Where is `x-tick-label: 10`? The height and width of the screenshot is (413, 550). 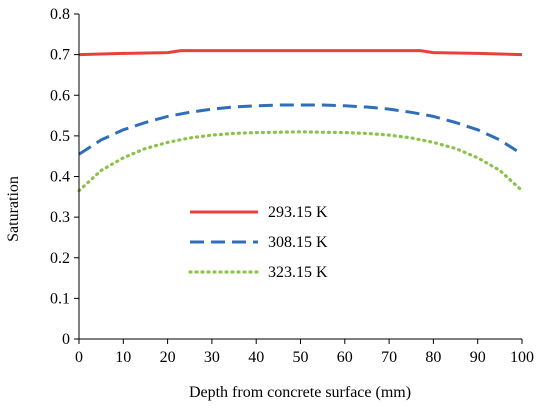 x-tick-label: 10 is located at coordinates (123, 357).